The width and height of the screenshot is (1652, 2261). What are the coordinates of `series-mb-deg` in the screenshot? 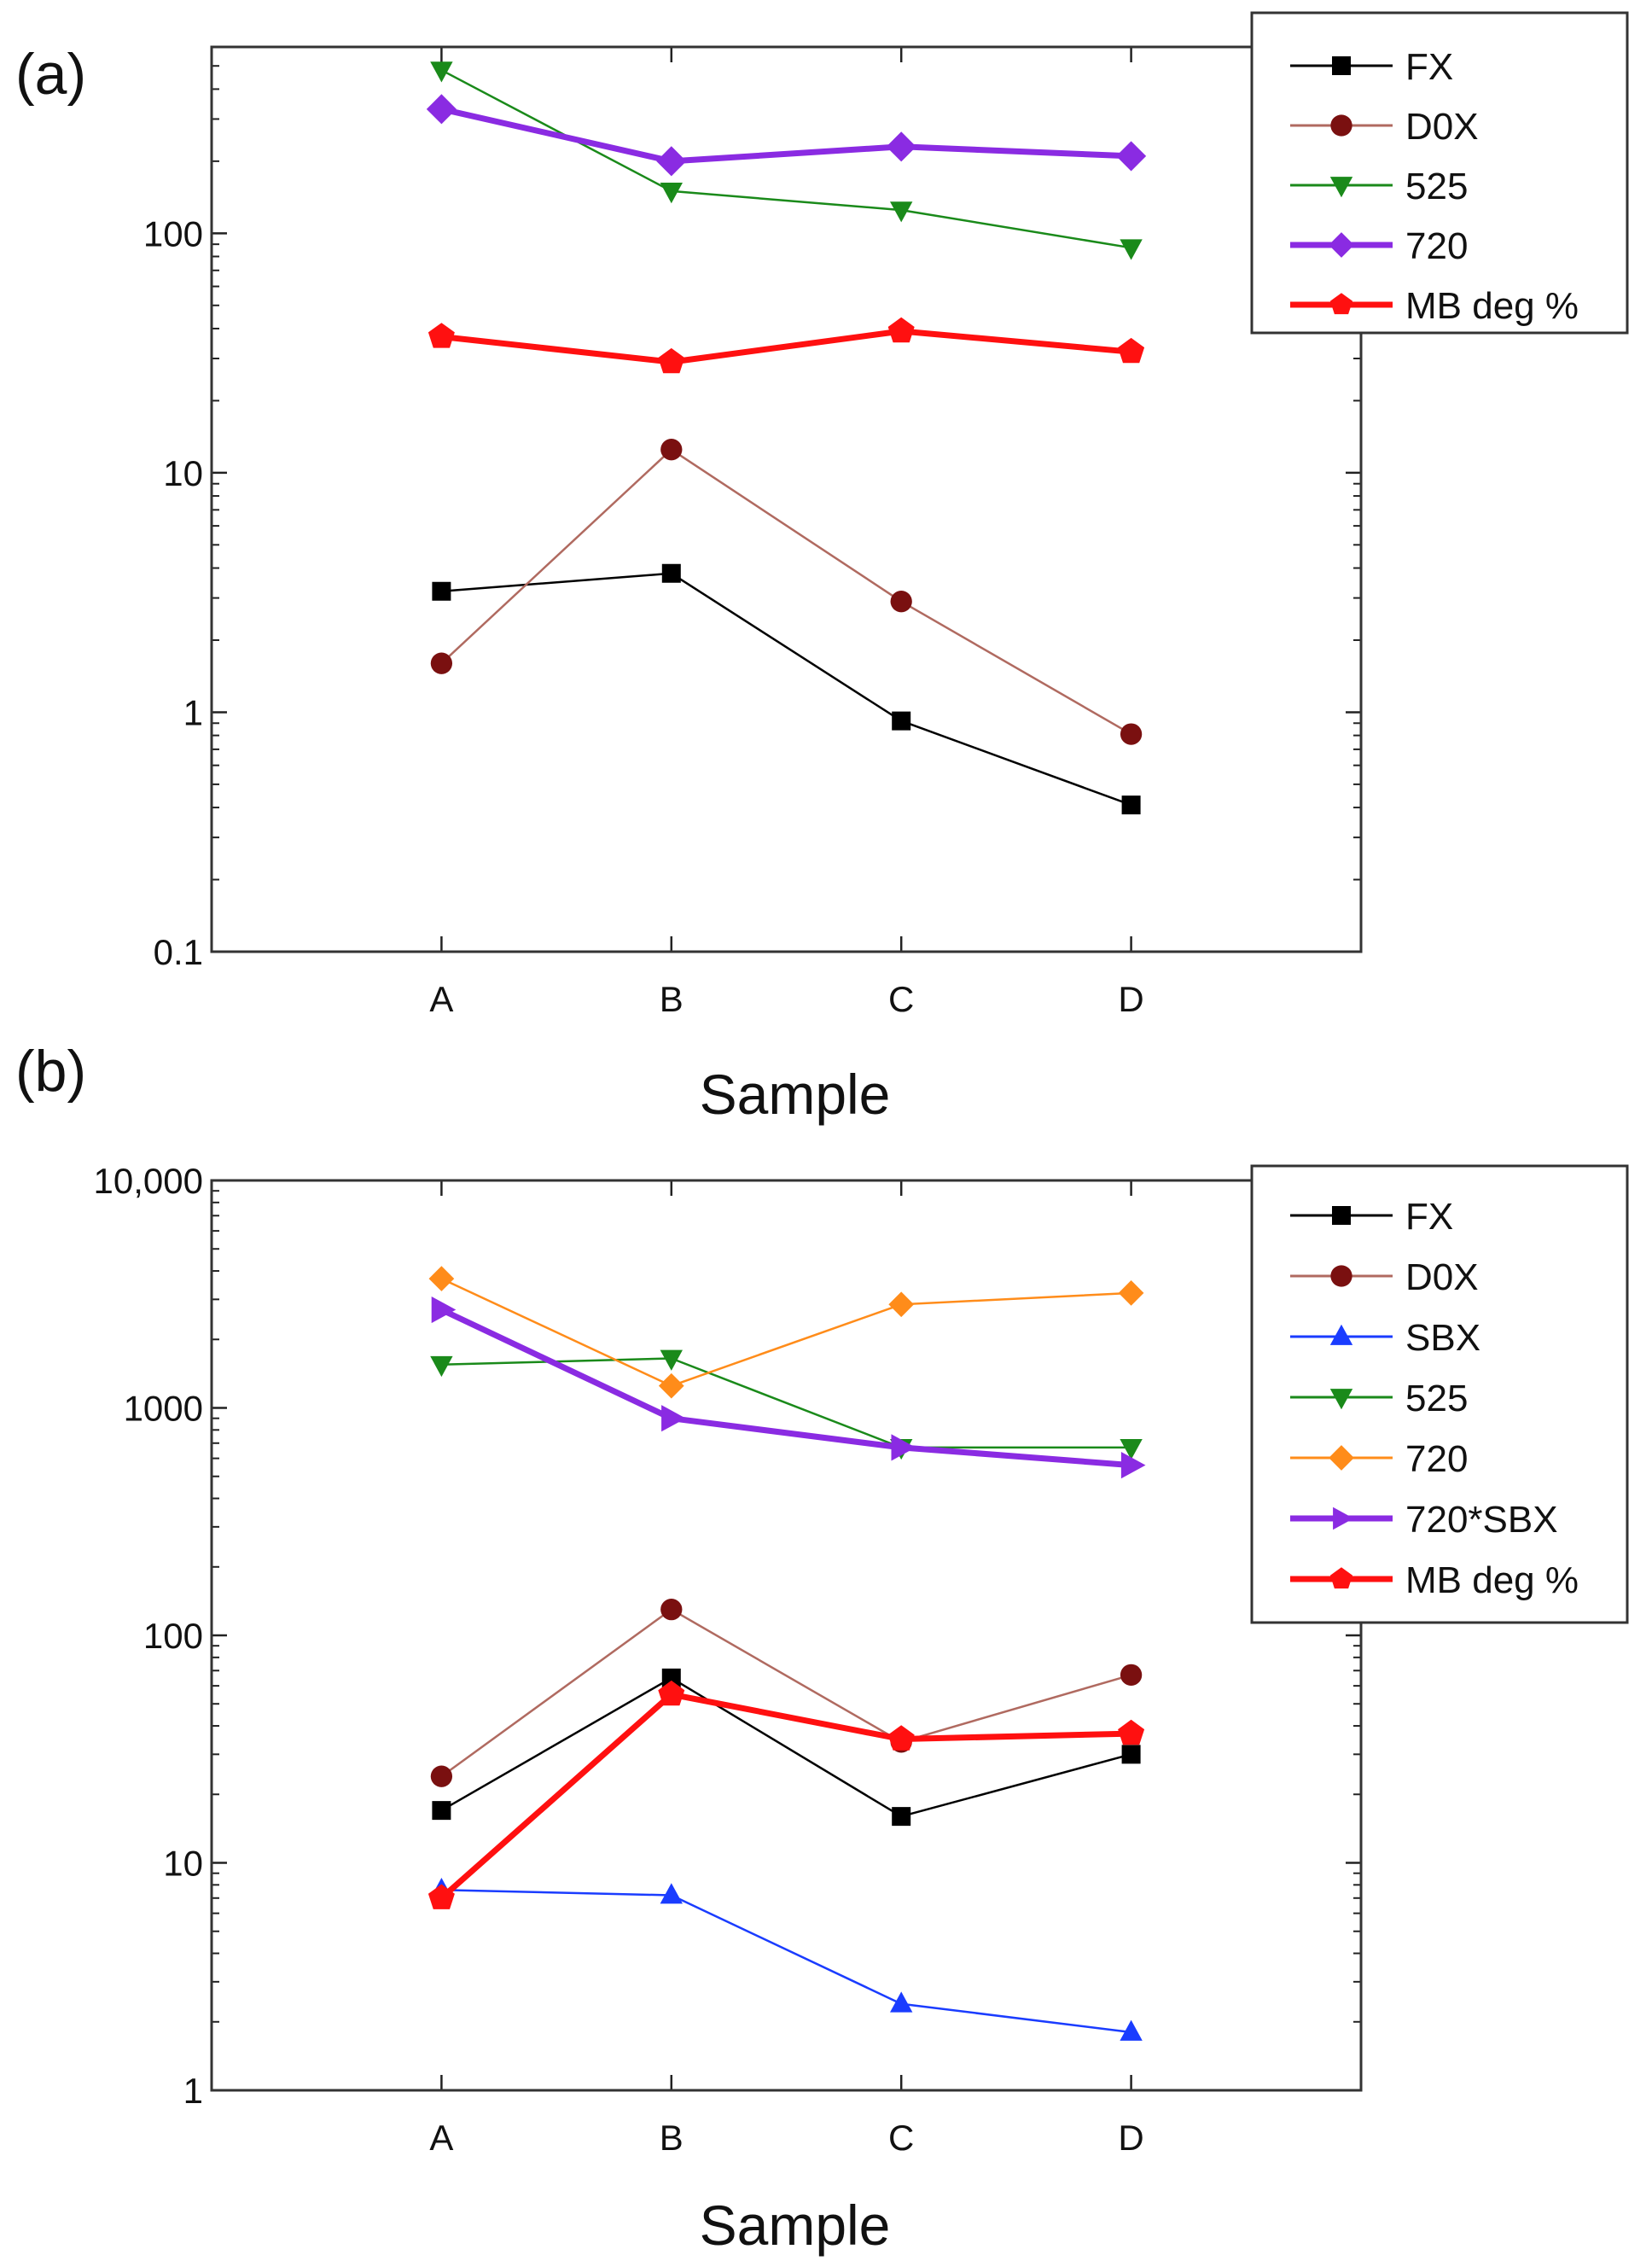 It's located at (786, 345).